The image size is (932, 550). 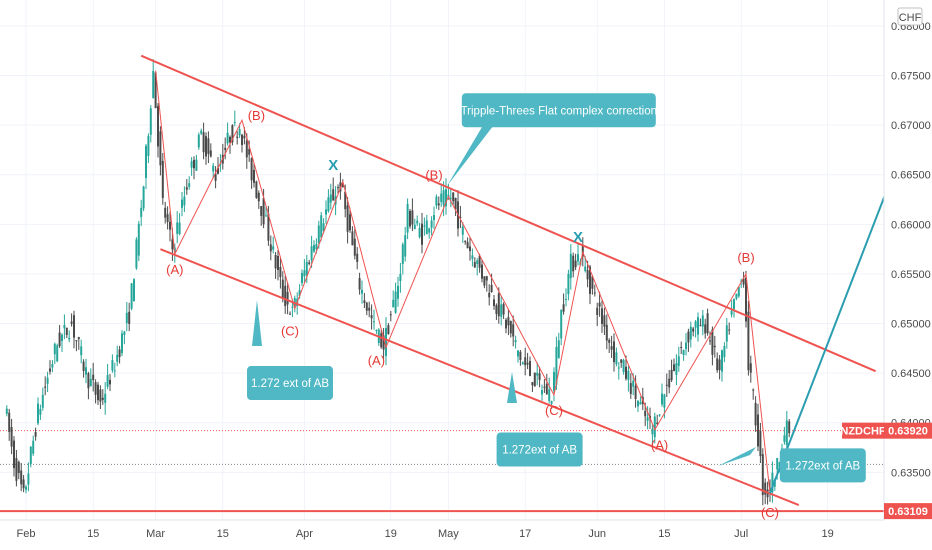 I want to click on x-tick-label: 19, so click(x=827, y=534).